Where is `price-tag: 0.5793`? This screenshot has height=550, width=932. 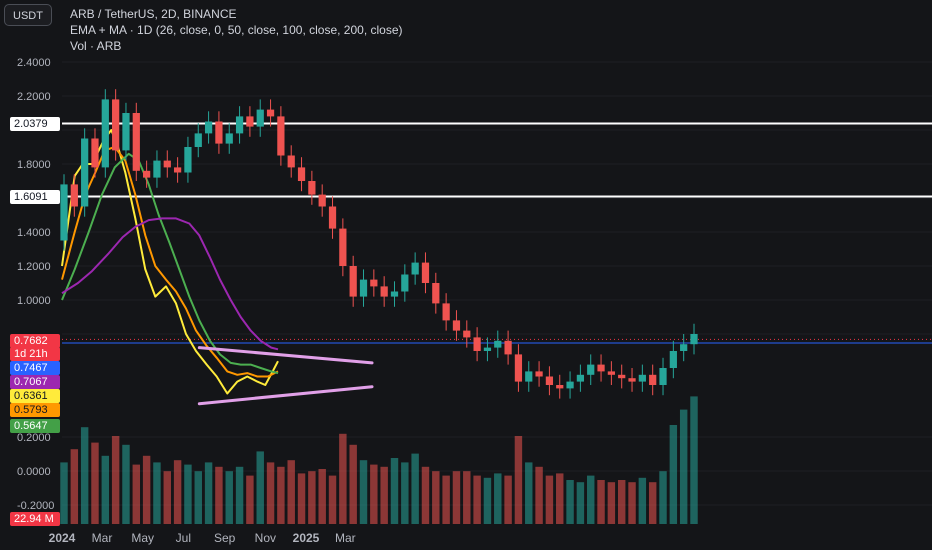 price-tag: 0.5793 is located at coordinates (35, 410).